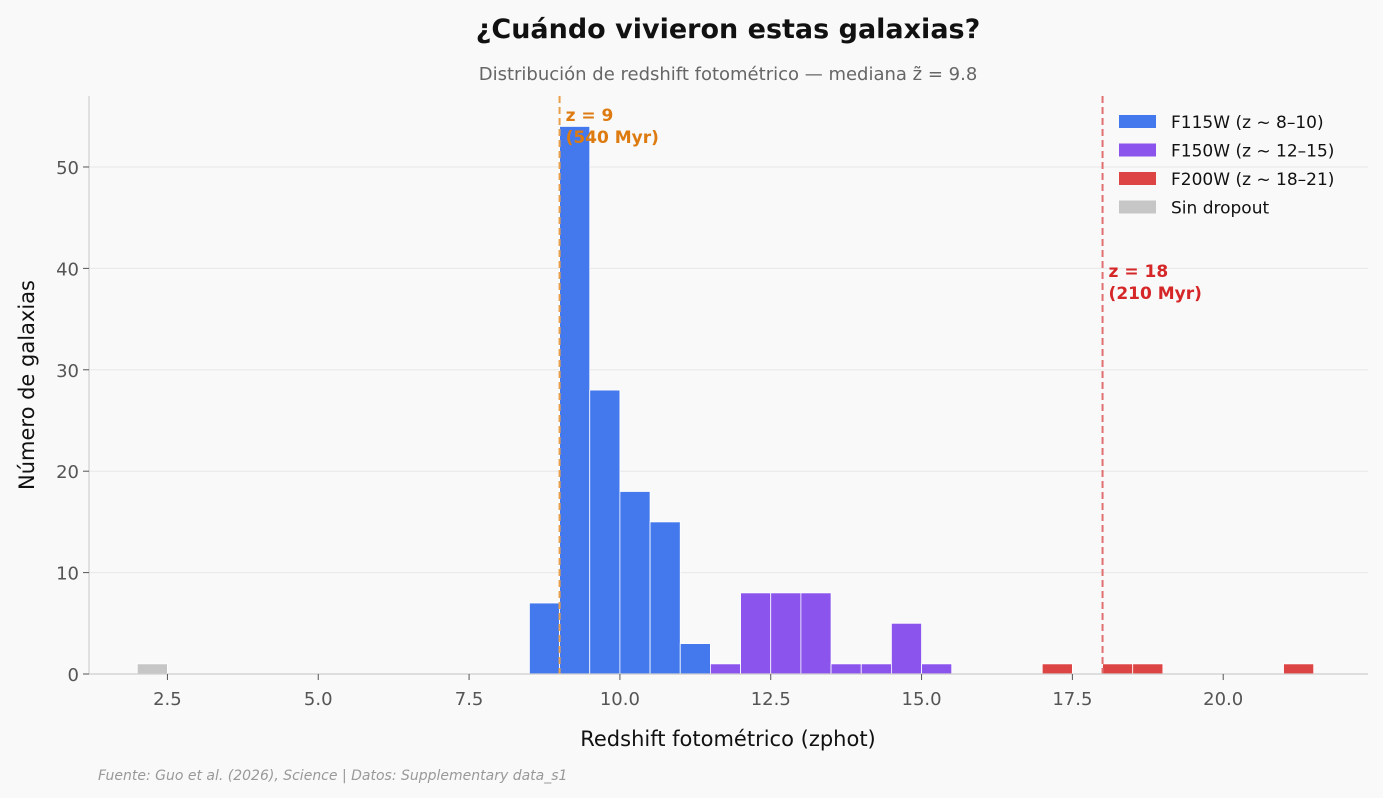 This screenshot has width=1383, height=798. Describe the element at coordinates (1220, 209) in the screenshot. I see `legend-label: Sin dropout` at that location.